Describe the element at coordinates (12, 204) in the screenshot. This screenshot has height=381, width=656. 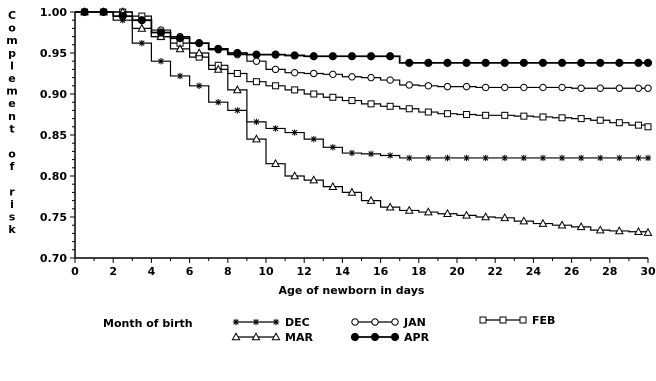
I see `y-axis-title-char: i` at that location.